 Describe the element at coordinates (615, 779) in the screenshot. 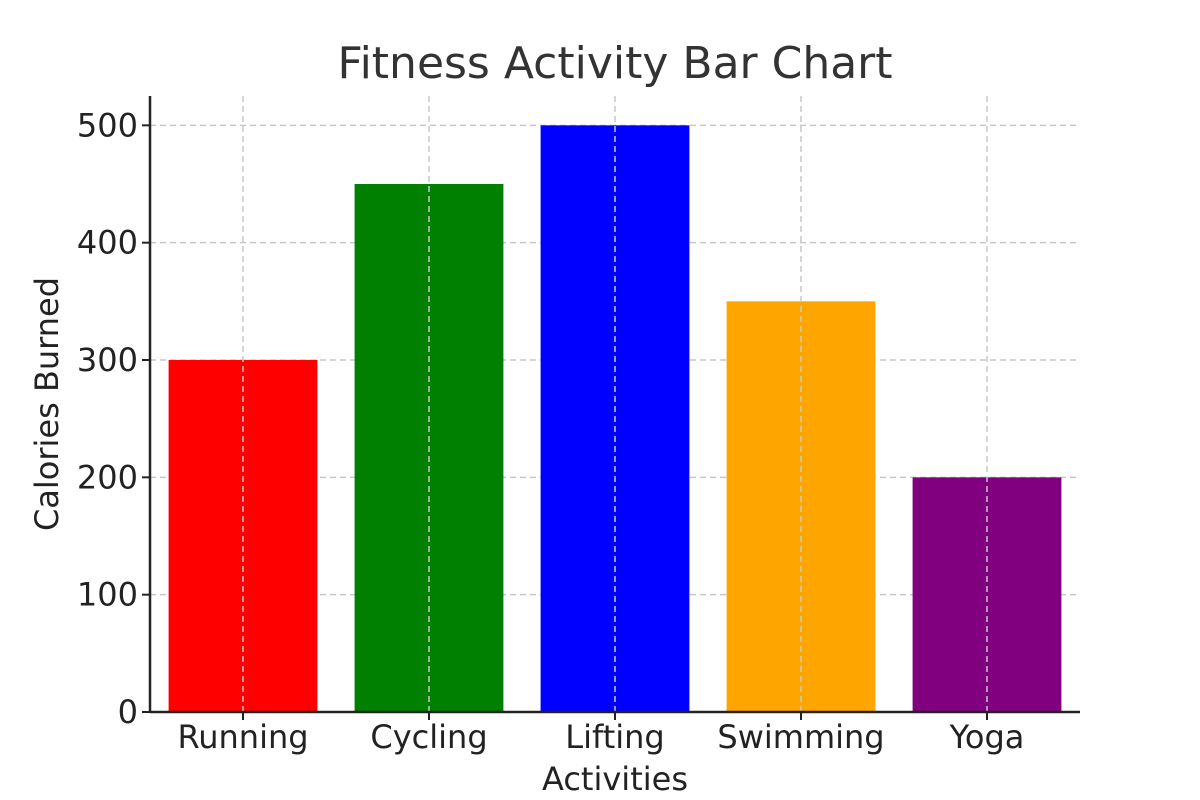

I see `x-axis-label: Activities` at that location.